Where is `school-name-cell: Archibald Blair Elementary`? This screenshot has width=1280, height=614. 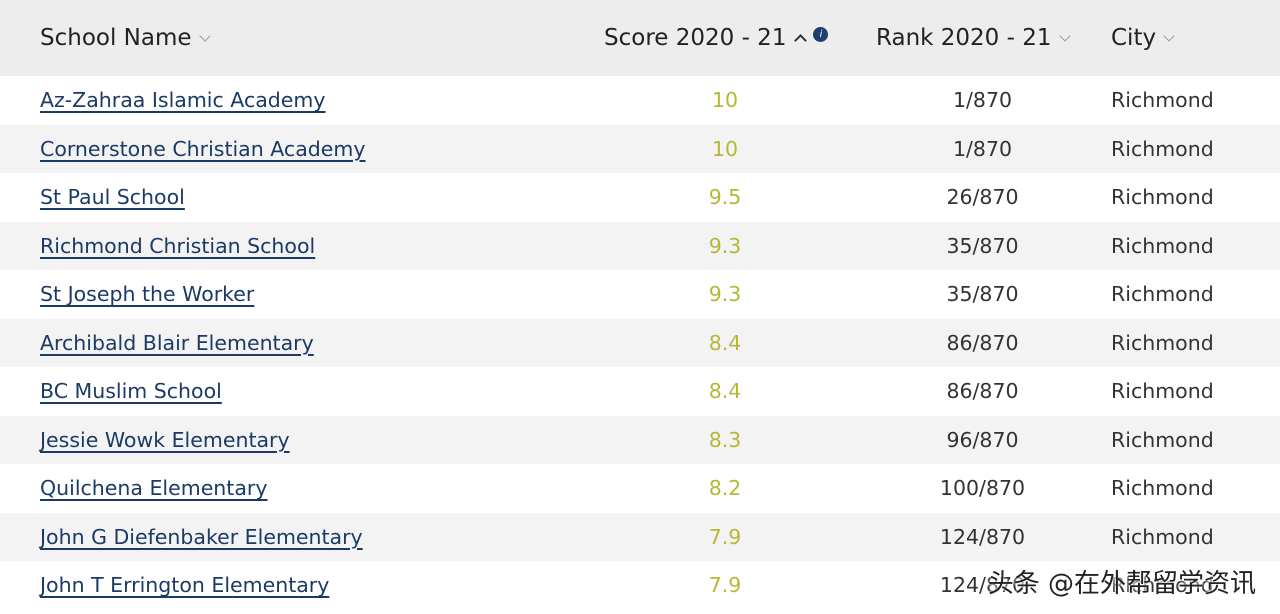 school-name-cell: Archibald Blair Elementary is located at coordinates (177, 343).